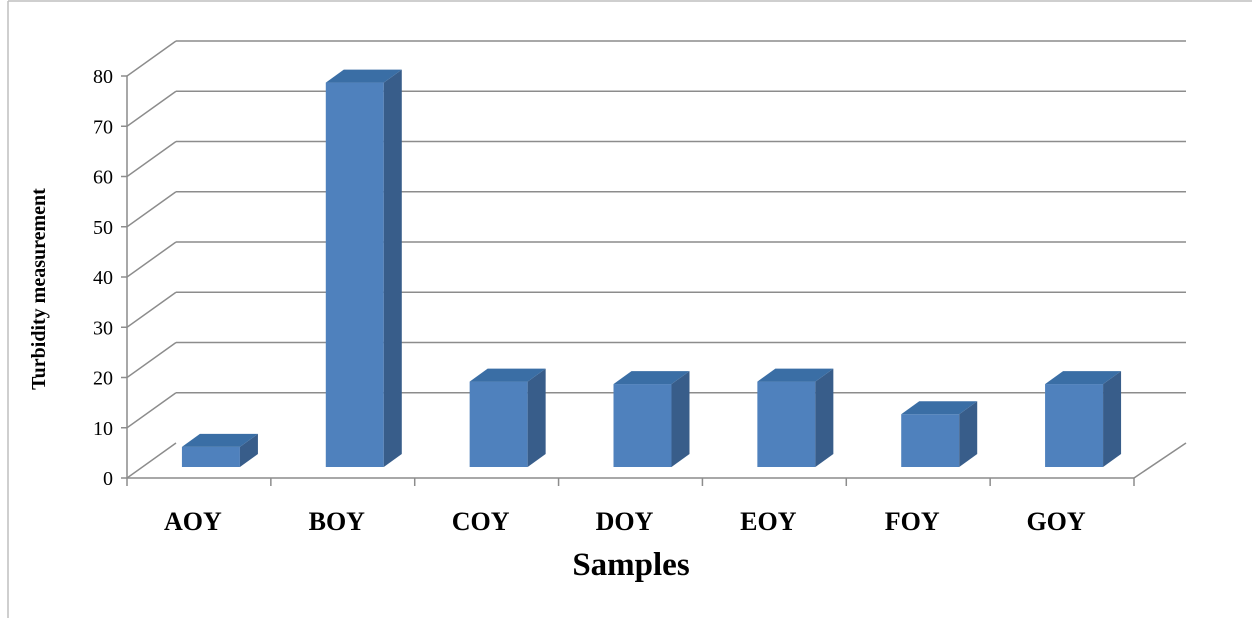 The width and height of the screenshot is (1252, 623). What do you see at coordinates (103, 328) in the screenshot?
I see `y-tick-label: 30` at bounding box center [103, 328].